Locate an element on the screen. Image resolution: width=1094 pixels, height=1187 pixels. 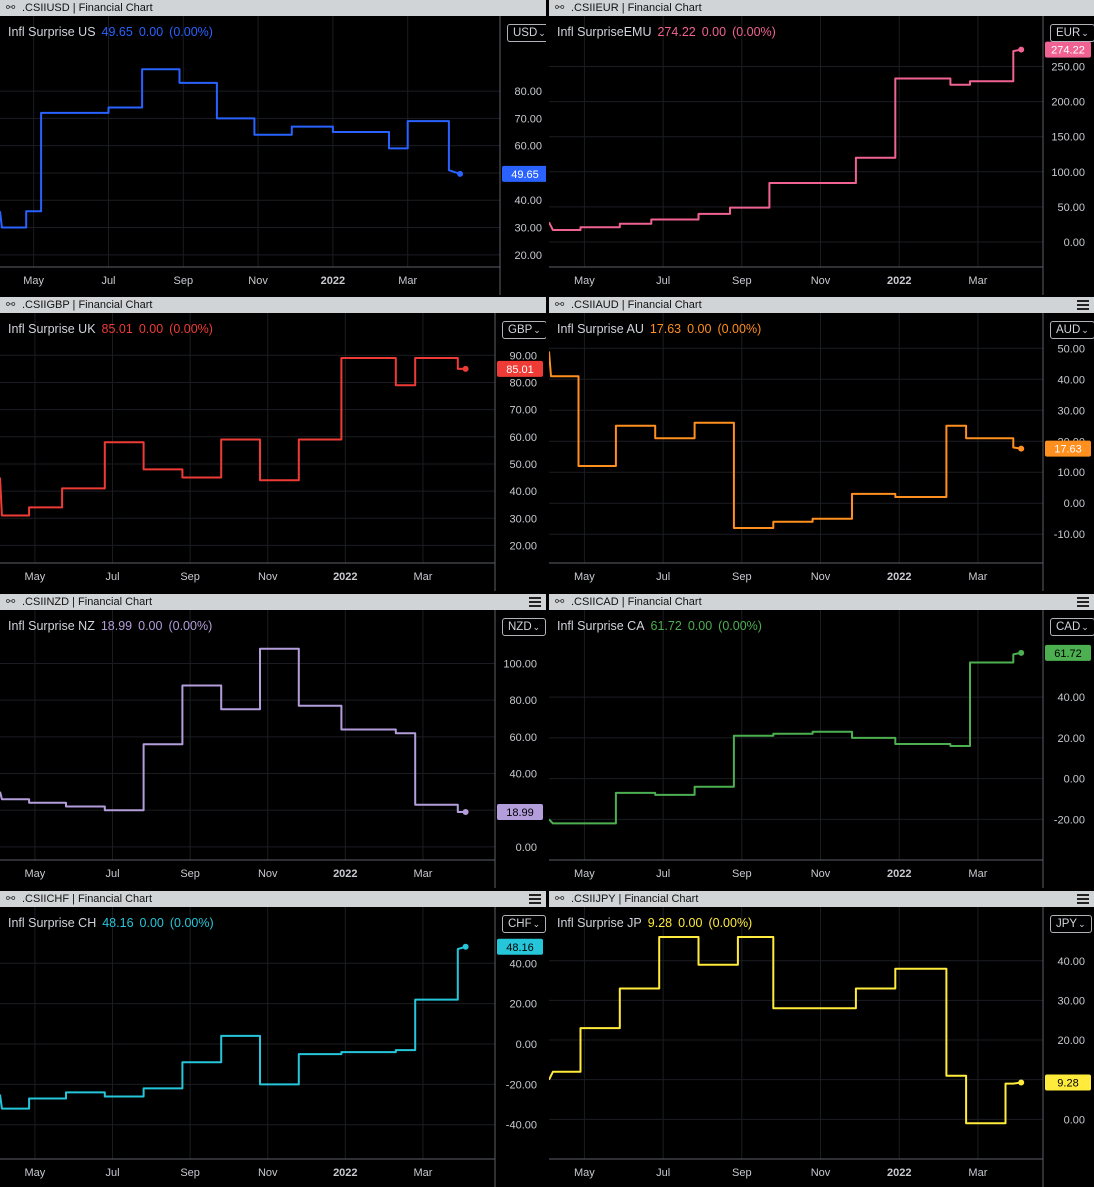
currency-dropdown: JPY⌄ is located at coordinates (1071, 924).